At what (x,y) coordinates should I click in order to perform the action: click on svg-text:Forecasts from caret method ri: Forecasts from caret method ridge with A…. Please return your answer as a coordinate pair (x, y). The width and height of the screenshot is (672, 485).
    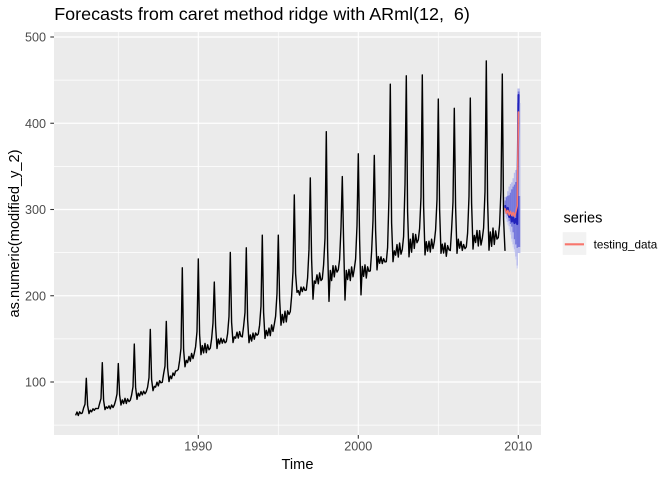
    Looking at the image, I should click on (262, 14).